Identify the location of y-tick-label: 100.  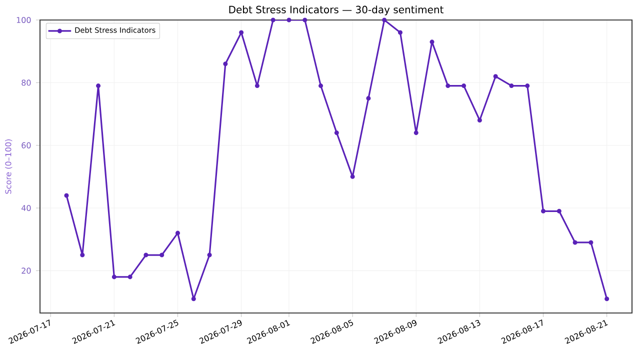
(23, 19).